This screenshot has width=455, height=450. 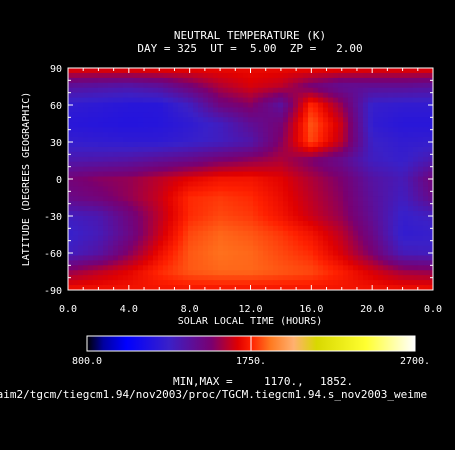 I want to click on y-tick-label: 30, so click(x=56, y=143).